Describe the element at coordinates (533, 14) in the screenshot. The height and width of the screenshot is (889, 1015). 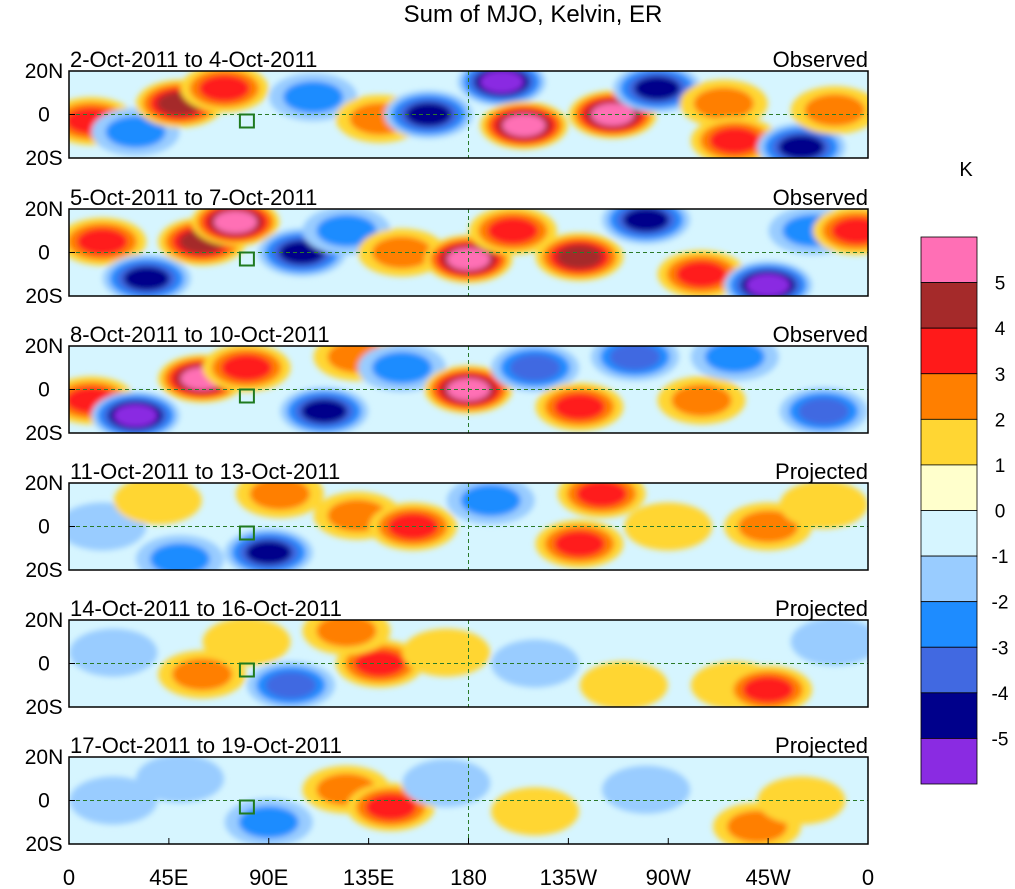
I see `figure-title: Sum of MJO, Kelvin, ER` at that location.